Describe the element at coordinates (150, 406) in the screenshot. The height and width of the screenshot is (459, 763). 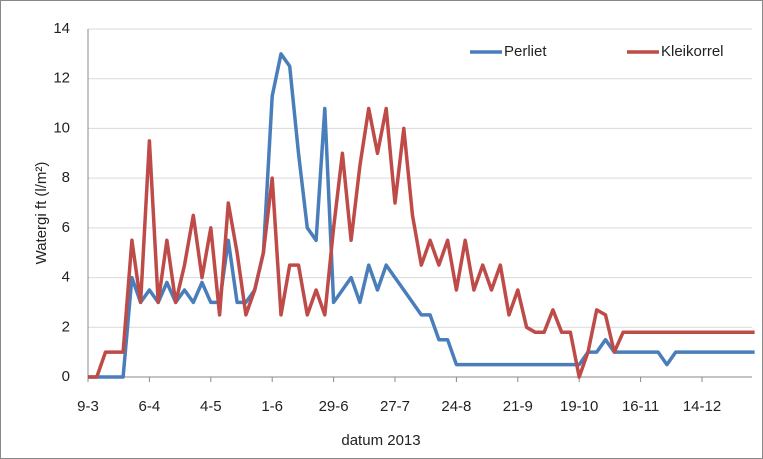
I see `x-tick-label: 6-4` at that location.